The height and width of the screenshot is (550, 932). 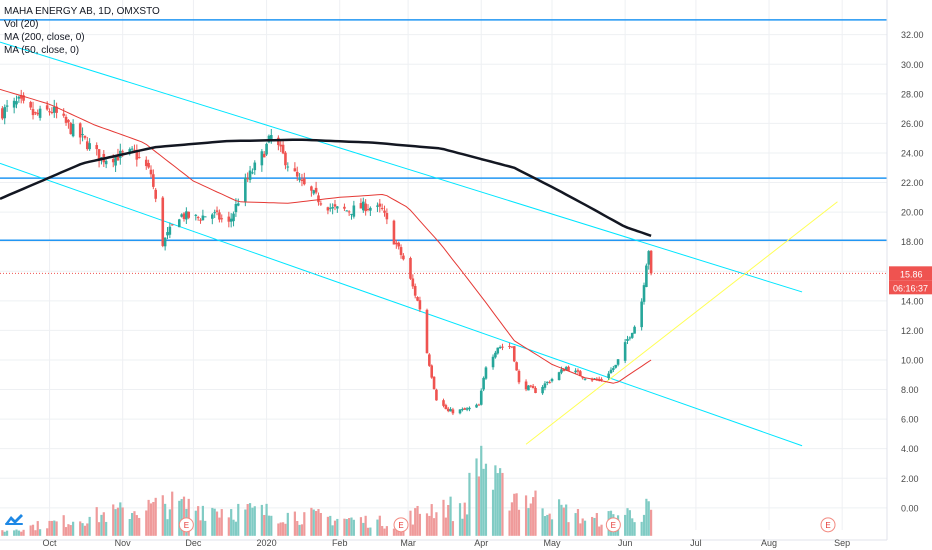 I want to click on countdown-badge, so click(x=910, y=287).